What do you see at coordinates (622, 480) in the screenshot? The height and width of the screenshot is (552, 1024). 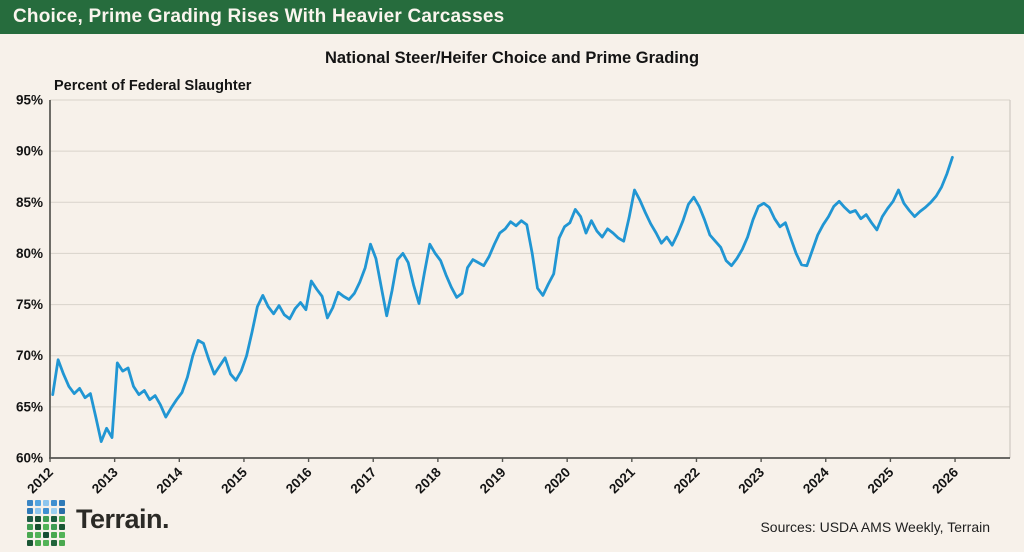 I see `x-tick-label: 2021` at bounding box center [622, 480].